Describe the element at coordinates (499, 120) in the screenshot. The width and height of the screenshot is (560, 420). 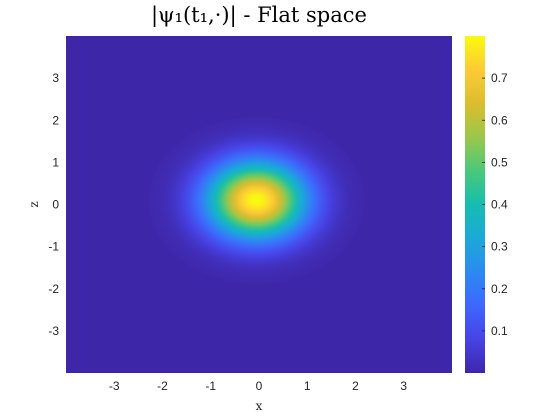
I see `colorbar-tick-label: 0.6` at that location.